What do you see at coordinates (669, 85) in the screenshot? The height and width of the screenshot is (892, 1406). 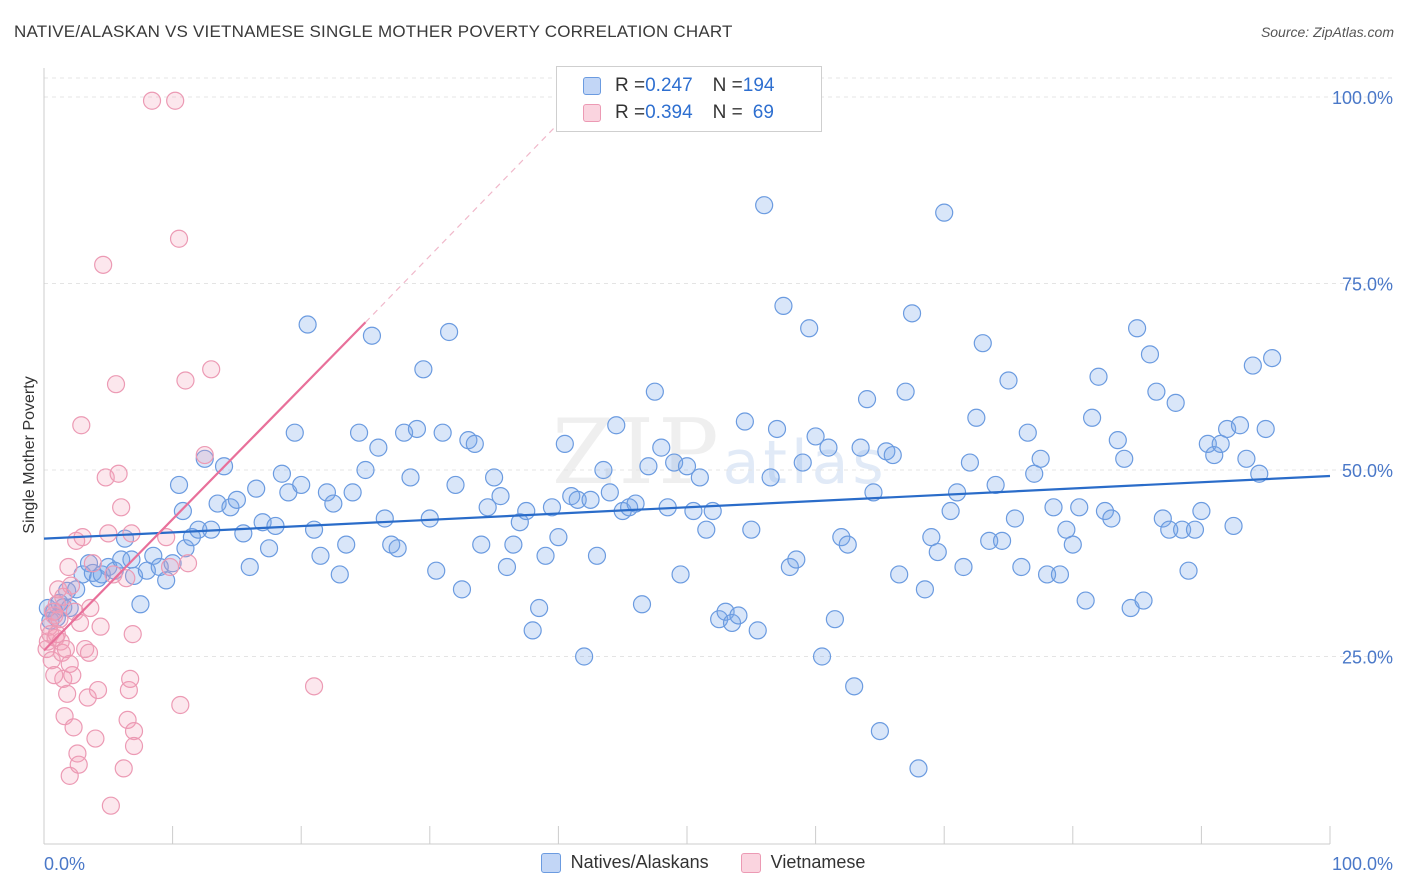 I see `legend-r-value: 0.247` at bounding box center [669, 85].